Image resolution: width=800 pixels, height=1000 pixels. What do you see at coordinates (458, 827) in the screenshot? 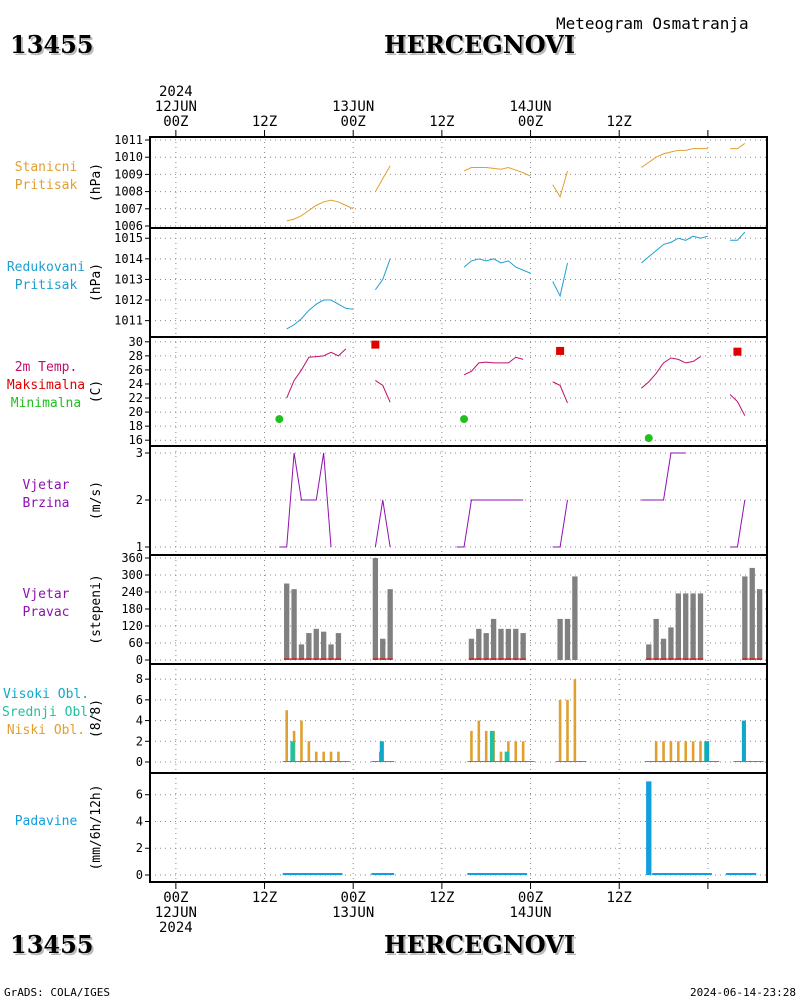
I see `panel-frame-precip` at bounding box center [458, 827].